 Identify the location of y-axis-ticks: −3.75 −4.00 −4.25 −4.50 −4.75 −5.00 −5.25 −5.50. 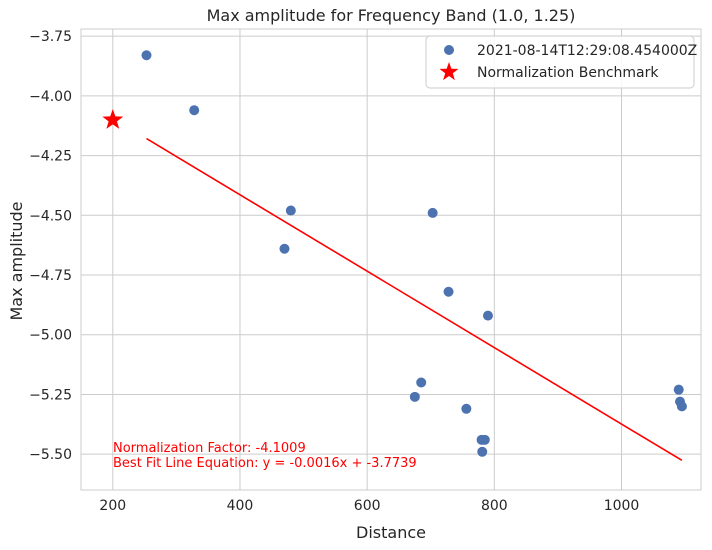
(50, 246).